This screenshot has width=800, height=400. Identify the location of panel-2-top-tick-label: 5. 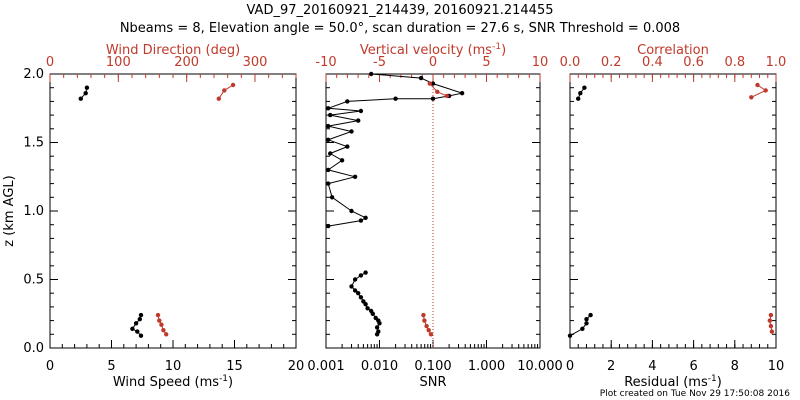
(486, 62).